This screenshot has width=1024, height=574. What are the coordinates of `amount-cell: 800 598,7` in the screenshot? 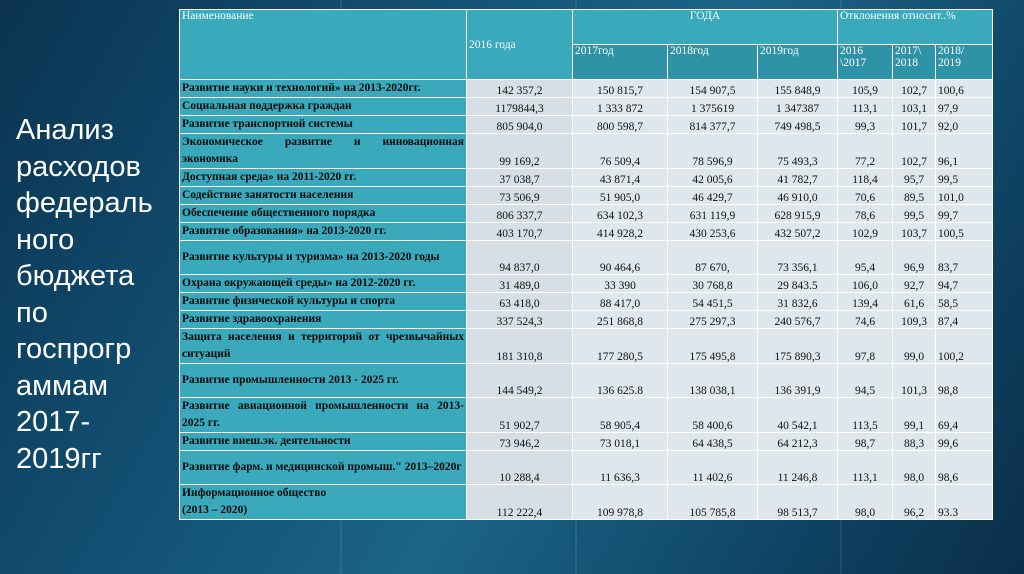 It's located at (620, 124).